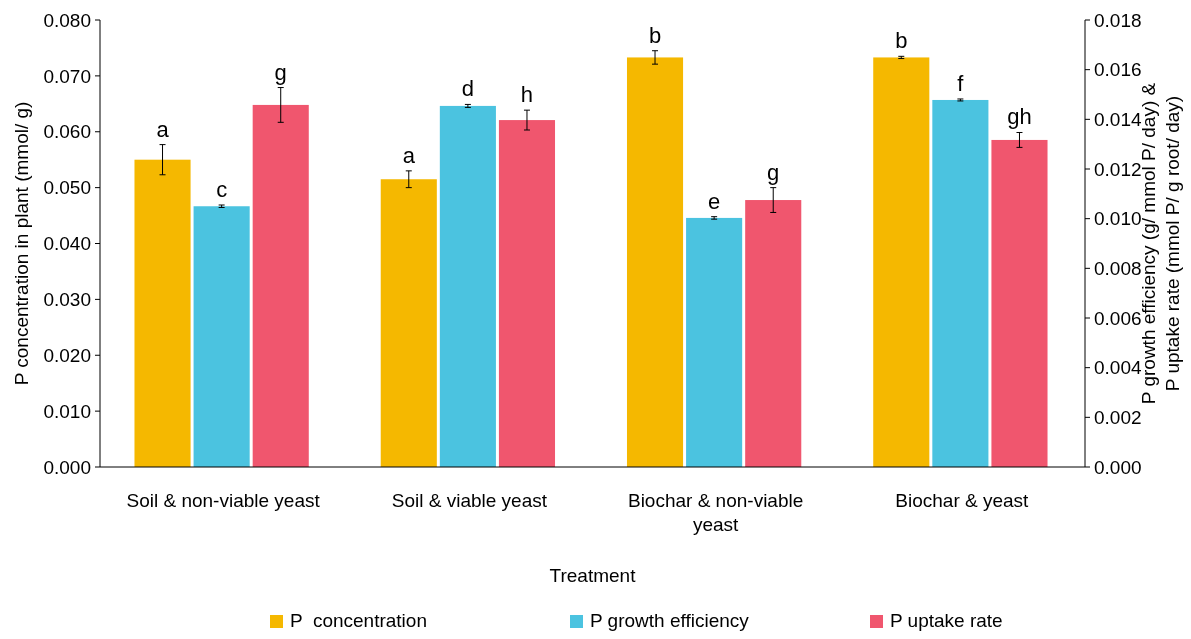 The image size is (1191, 639). What do you see at coordinates (1118, 119) in the screenshot?
I see `y2-tick-label: 0.014` at bounding box center [1118, 119].